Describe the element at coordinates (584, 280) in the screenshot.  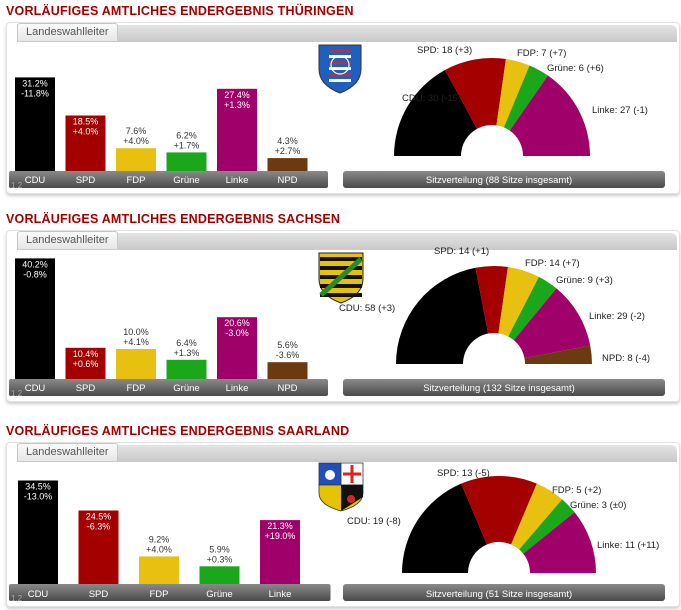
I see `seat-label-gruene: Grüne: 9 (+3)` at that location.